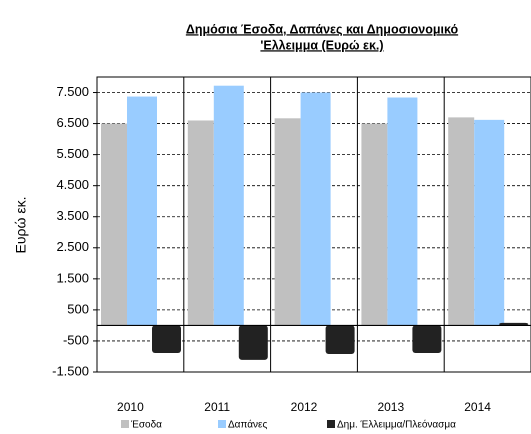  Describe the element at coordinates (78, 308) in the screenshot. I see `y-tick-label: 500` at that location.